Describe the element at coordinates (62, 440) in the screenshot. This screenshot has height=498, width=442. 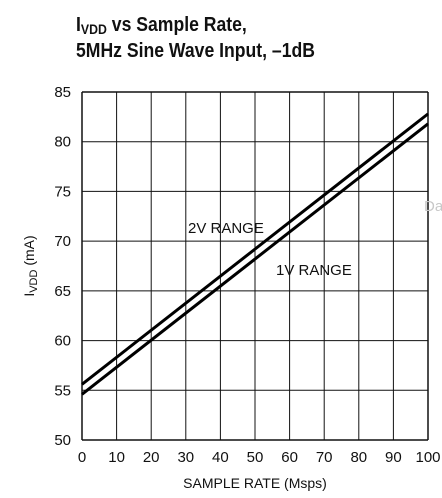
I see `y-tick-label: 50` at that location.